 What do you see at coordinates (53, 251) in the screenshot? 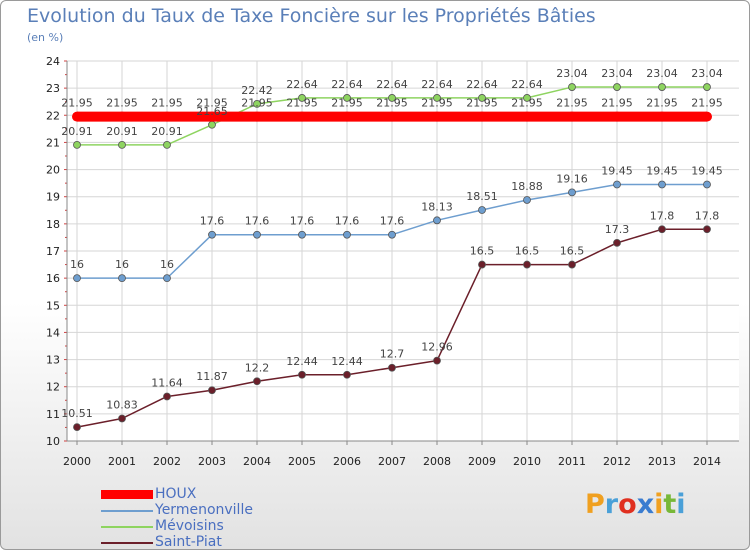
I see `y-tick-label: 17` at bounding box center [53, 251].